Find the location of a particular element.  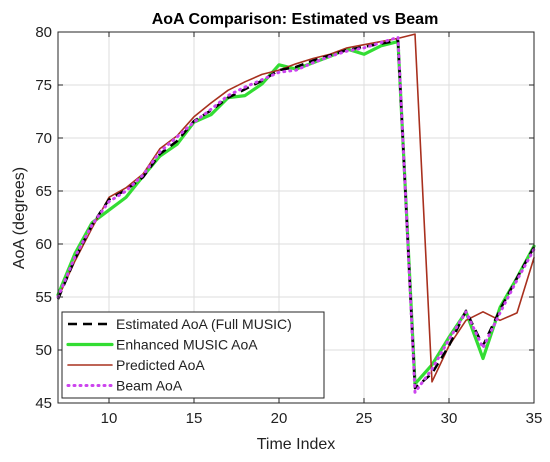

y-tick-label: 65 is located at coordinates (43, 191).